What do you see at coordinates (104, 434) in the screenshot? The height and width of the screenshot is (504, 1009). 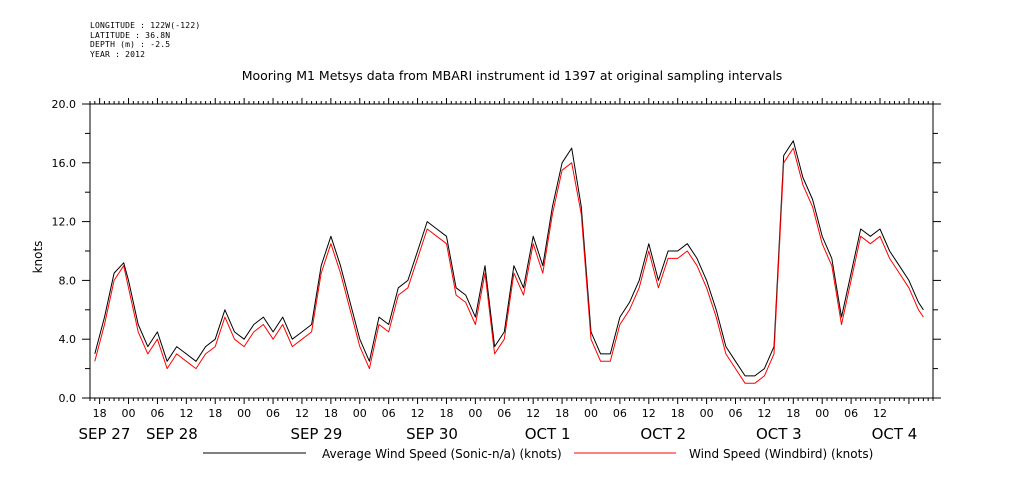 I see `x-date-label: SEP 27` at bounding box center [104, 434].